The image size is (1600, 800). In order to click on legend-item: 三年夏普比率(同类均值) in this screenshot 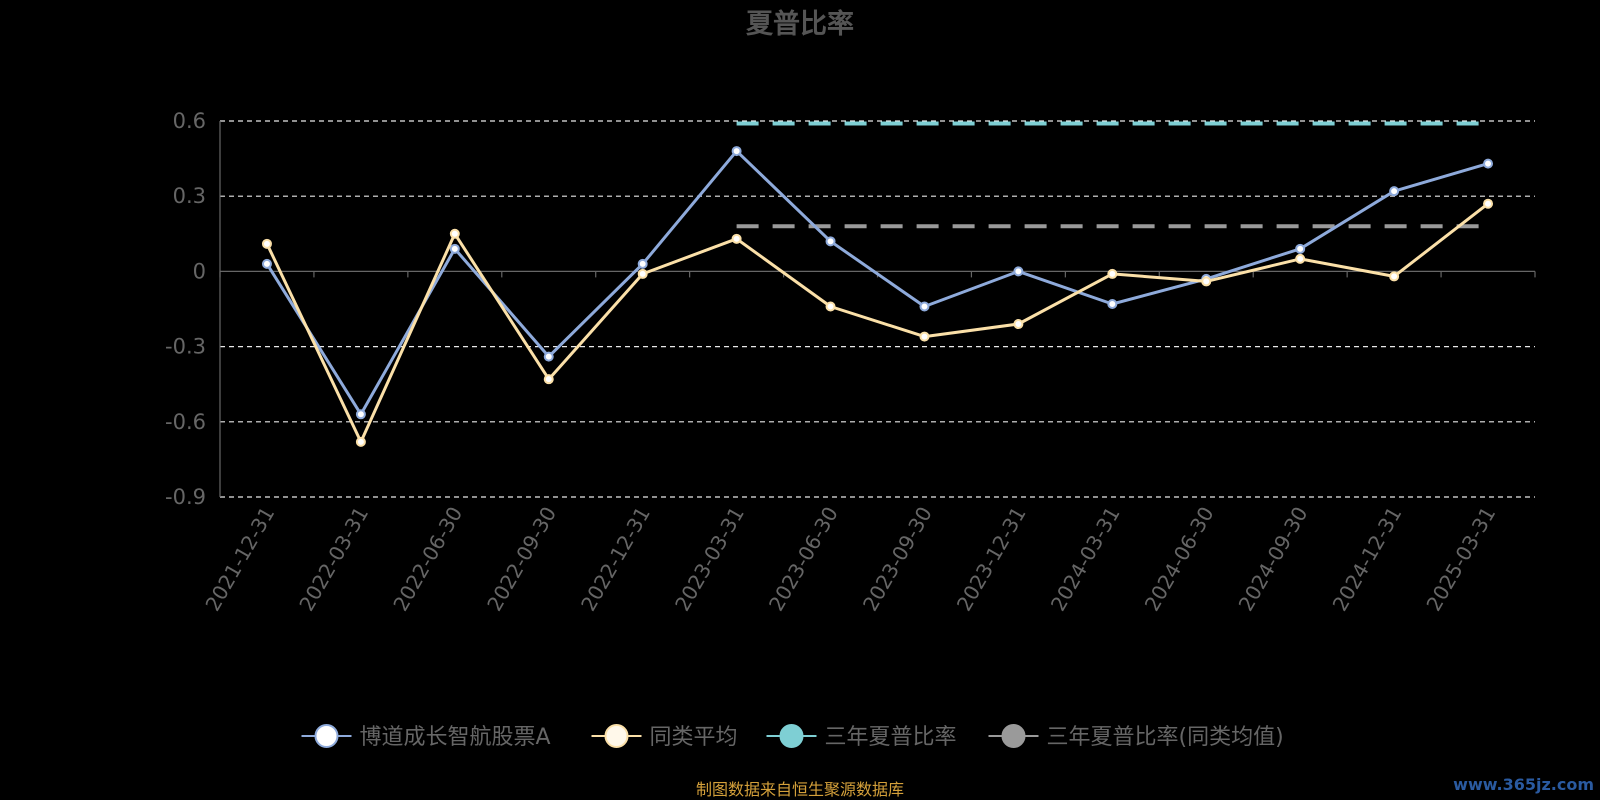, I will do `click(1136, 737)`.